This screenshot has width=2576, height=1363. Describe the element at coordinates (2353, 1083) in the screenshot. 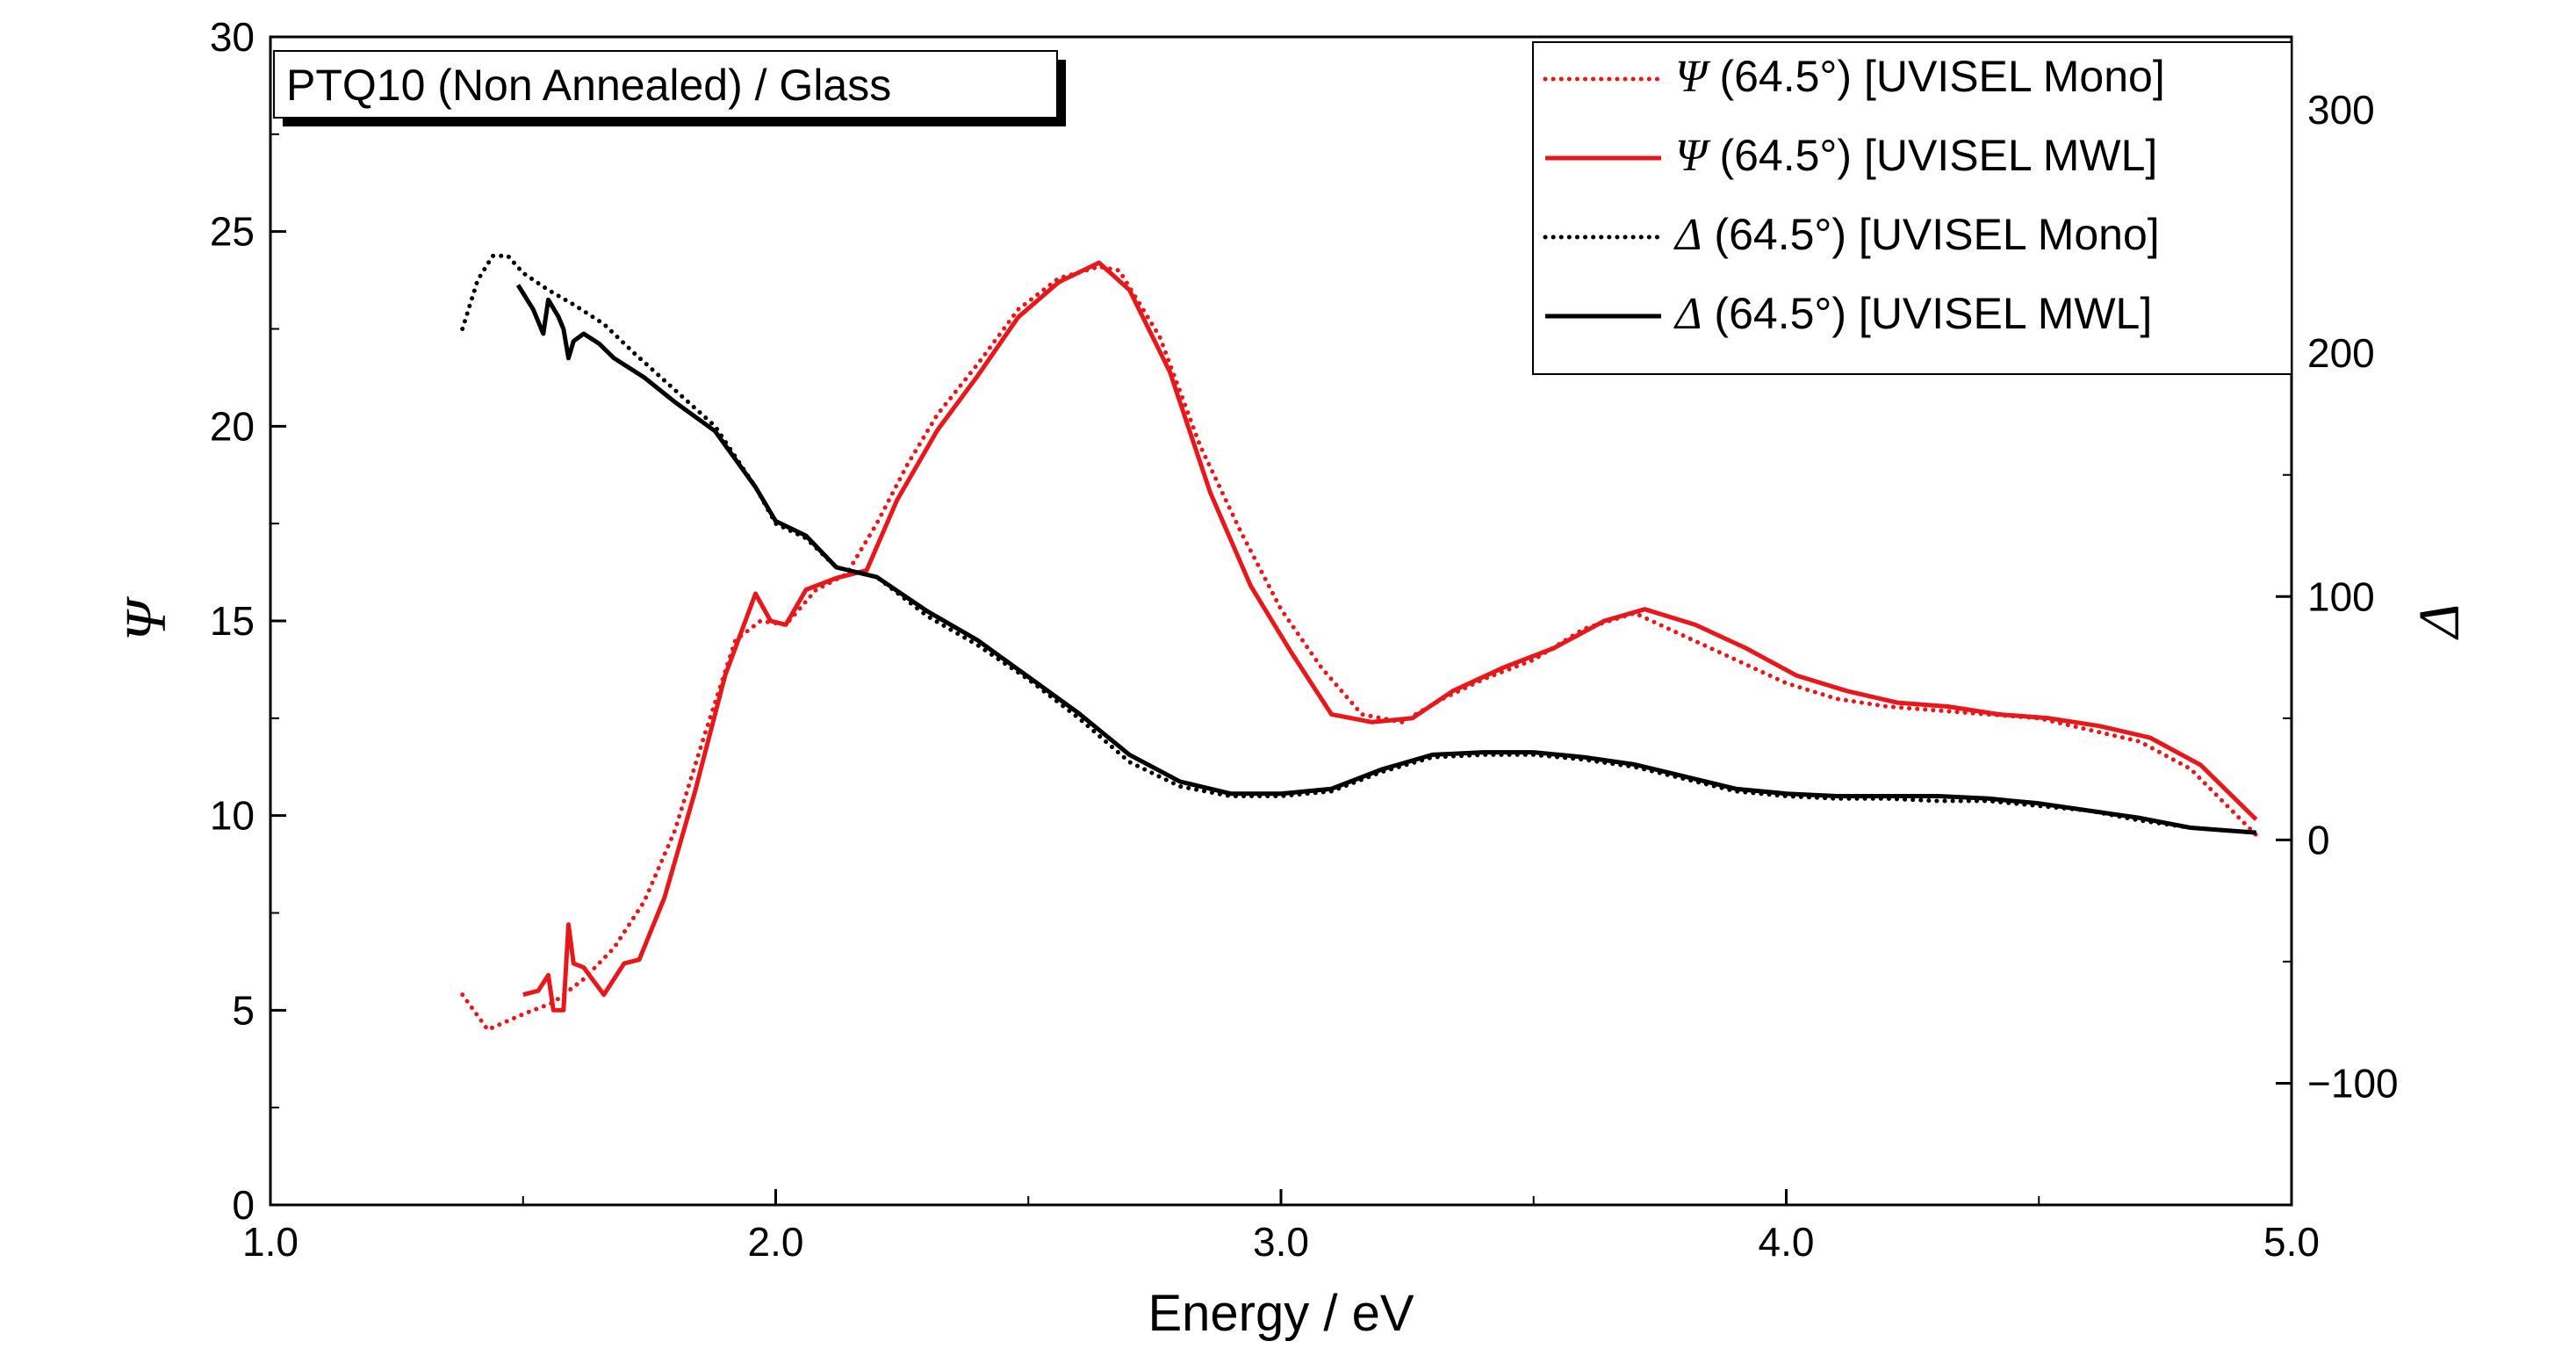

I see `y-right-tick-label: −100` at that location.